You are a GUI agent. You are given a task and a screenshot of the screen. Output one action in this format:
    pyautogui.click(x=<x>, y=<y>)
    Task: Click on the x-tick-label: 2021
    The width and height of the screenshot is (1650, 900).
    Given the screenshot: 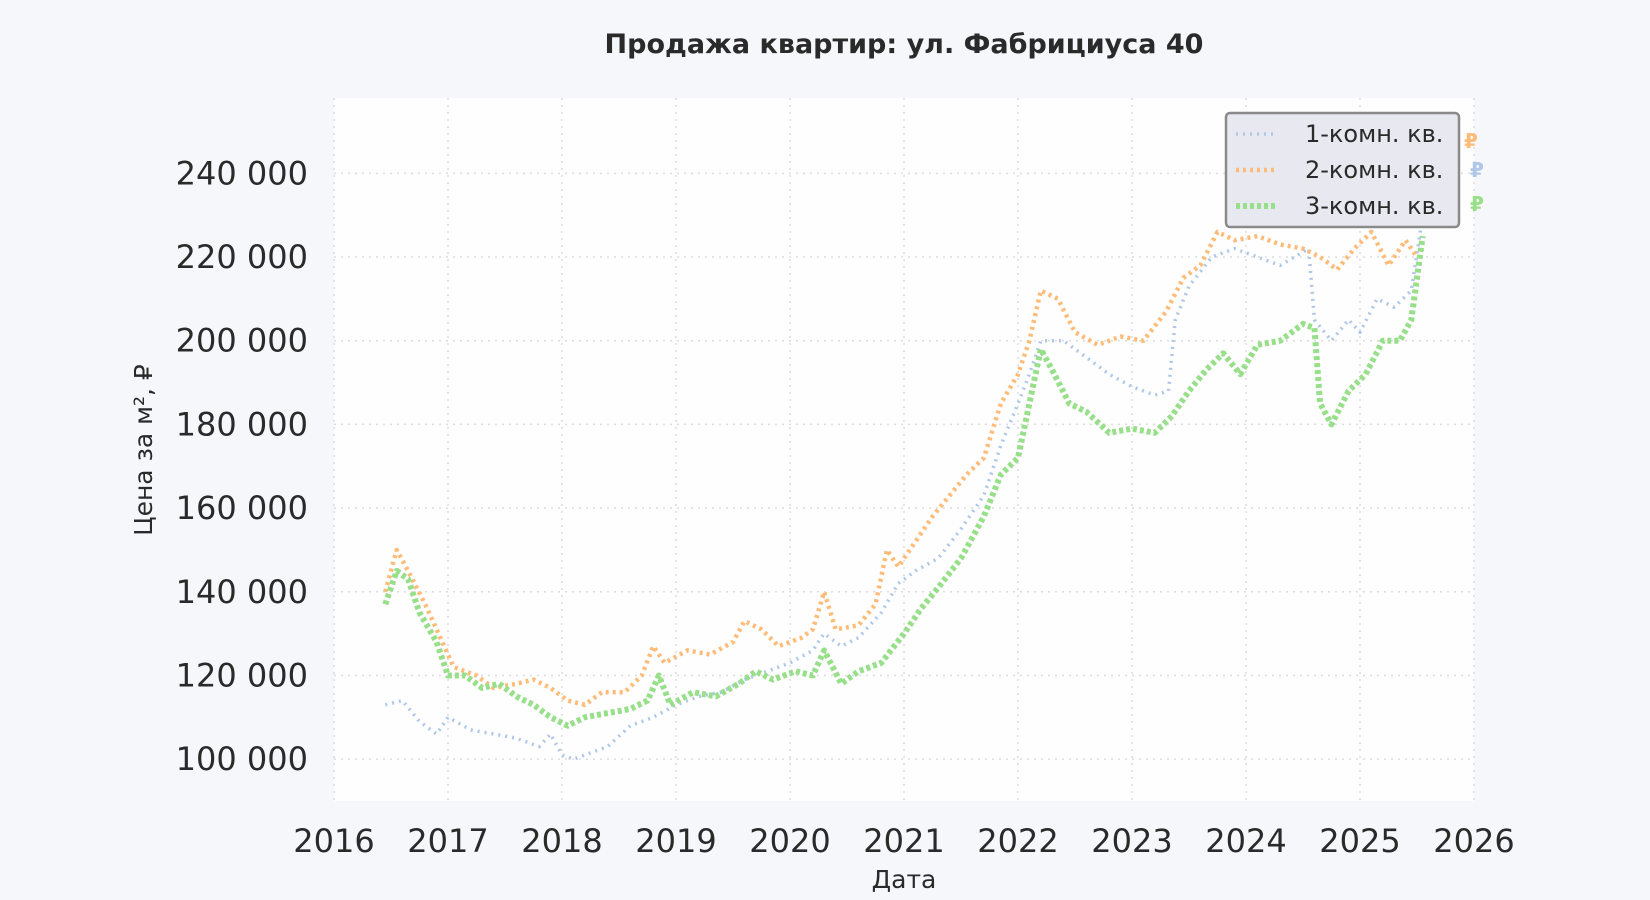 What is the action you would take?
    pyautogui.click(x=903, y=841)
    